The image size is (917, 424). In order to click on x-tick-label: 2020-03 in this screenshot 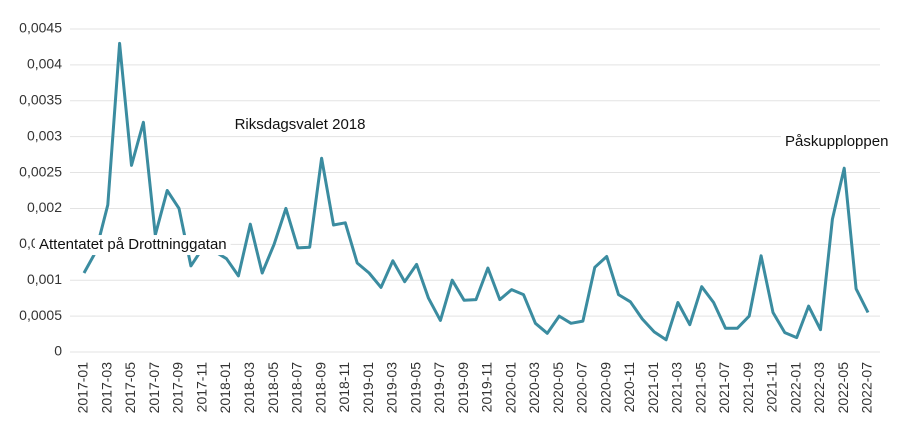, I will do `click(534, 388)`.